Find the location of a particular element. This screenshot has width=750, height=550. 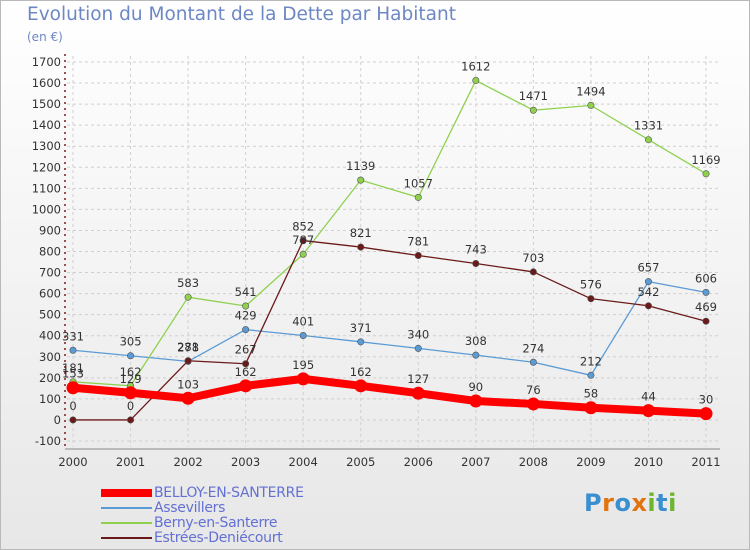

data-label: 127 is located at coordinates (418, 379).